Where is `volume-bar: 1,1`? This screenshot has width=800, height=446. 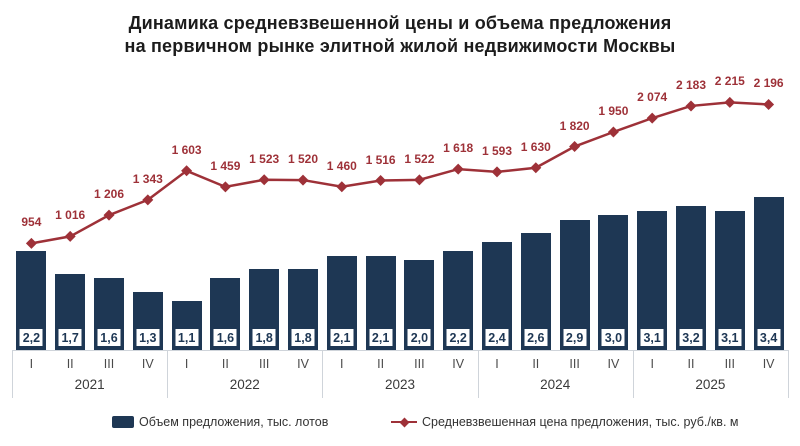
volume-bar: 1,1 is located at coordinates (186, 325).